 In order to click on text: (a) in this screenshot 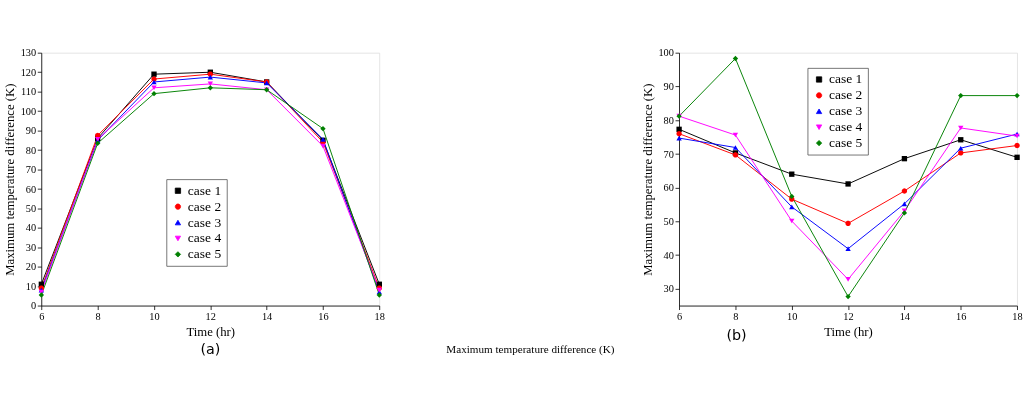, I will do `click(210, 349)`.